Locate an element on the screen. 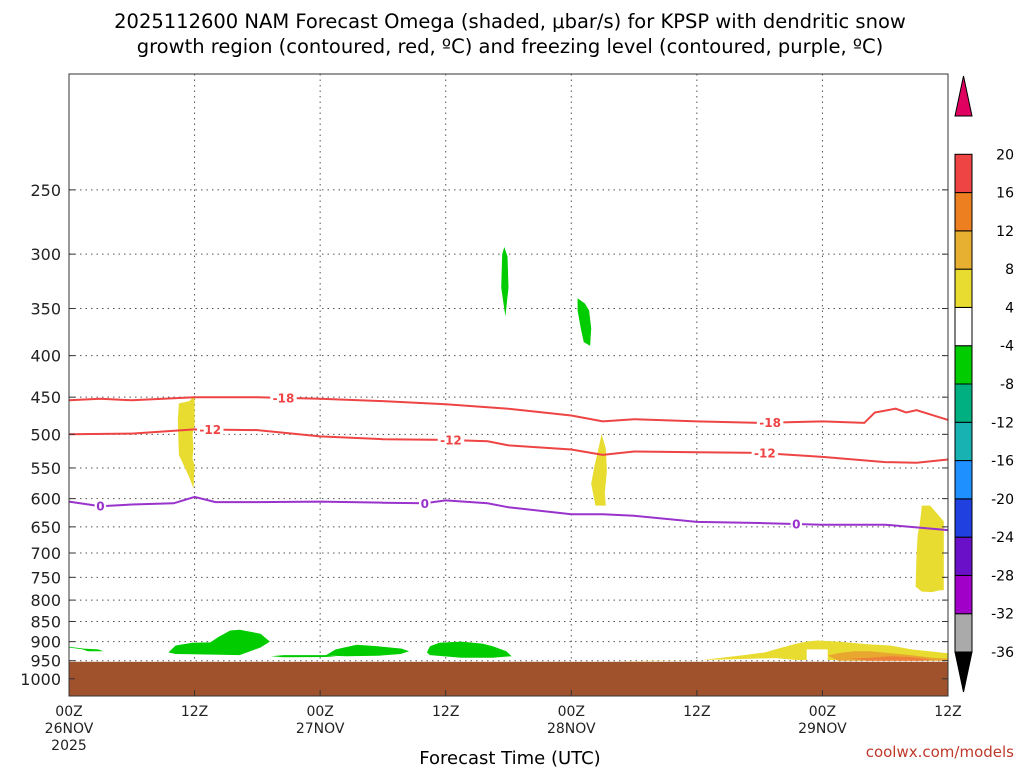 The height and width of the screenshot is (768, 1024). omega-colorbar: -36 -32 -28 -24 -20 -16 -12 -8 -4 4 8 12 16 20 is located at coordinates (984, 384).